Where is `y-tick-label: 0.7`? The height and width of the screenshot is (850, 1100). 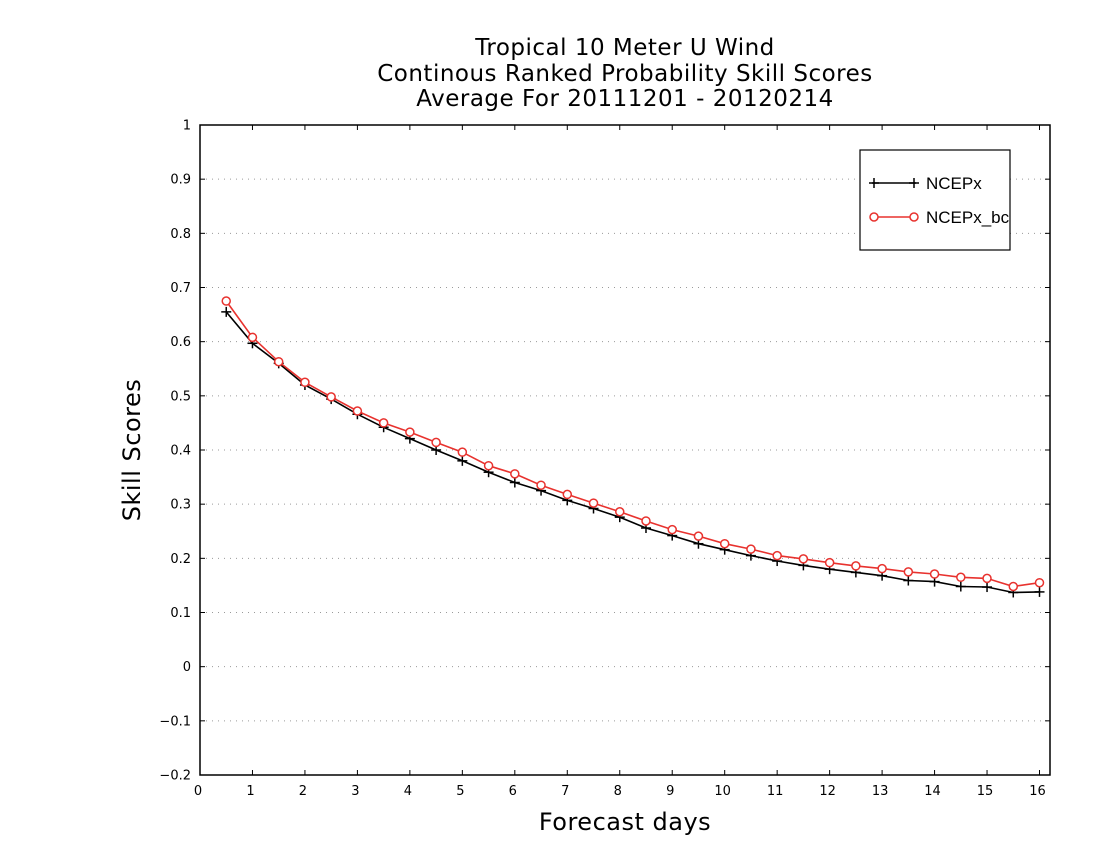
y-tick-label: 0.7 is located at coordinates (180, 288).